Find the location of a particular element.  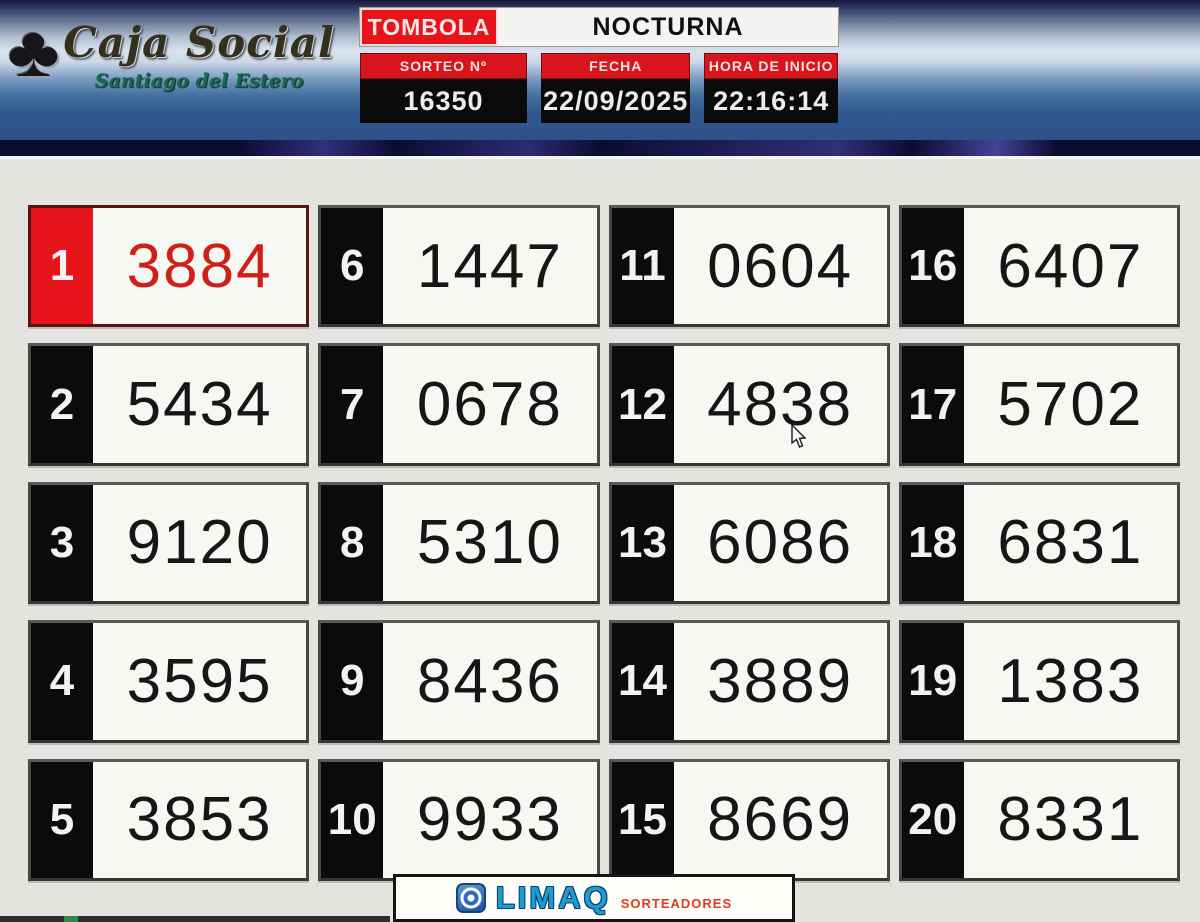

result-cell: 18 6831 is located at coordinates (1039, 543).